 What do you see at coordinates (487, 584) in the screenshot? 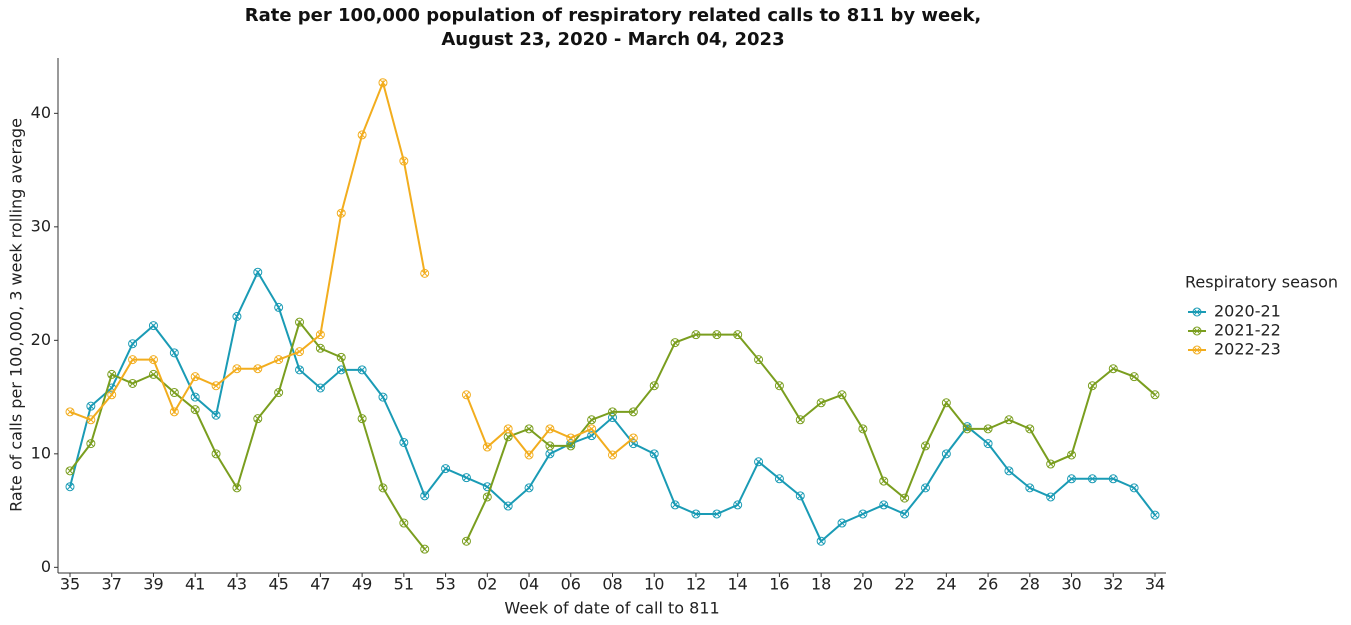
I see `x-tick-label: 02` at bounding box center [487, 584].